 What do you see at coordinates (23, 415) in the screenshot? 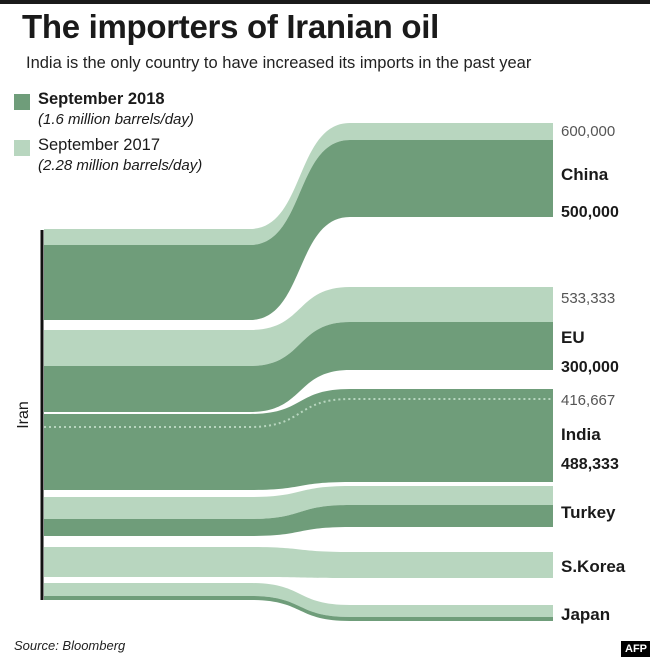
I see `source-label-iran: Iran` at bounding box center [23, 415].